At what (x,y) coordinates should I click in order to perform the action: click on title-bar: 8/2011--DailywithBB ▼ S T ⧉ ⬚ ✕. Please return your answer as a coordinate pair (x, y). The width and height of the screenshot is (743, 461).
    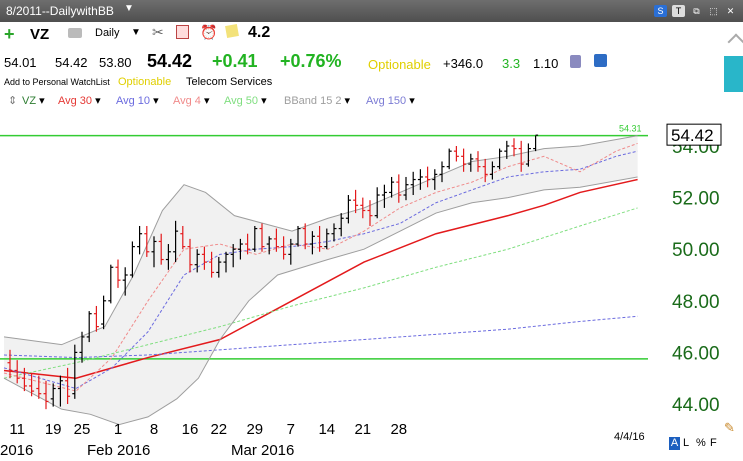
    Looking at the image, I should click on (371, 11).